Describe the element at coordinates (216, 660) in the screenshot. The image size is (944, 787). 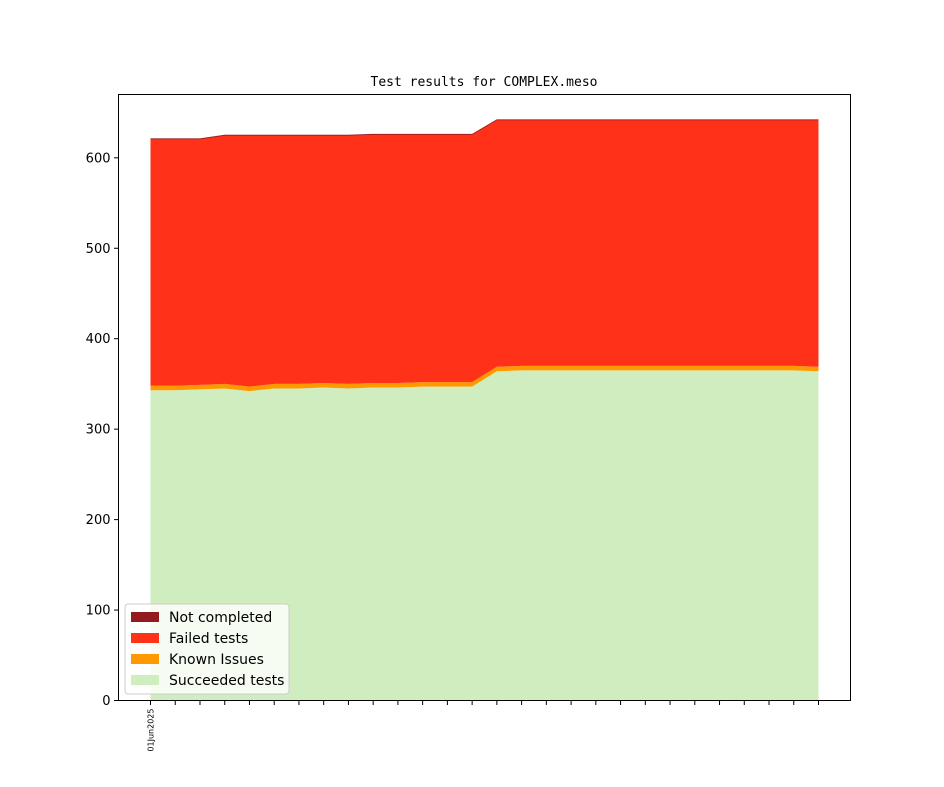
I see `legend-label-known-issues: Known Issues` at that location.